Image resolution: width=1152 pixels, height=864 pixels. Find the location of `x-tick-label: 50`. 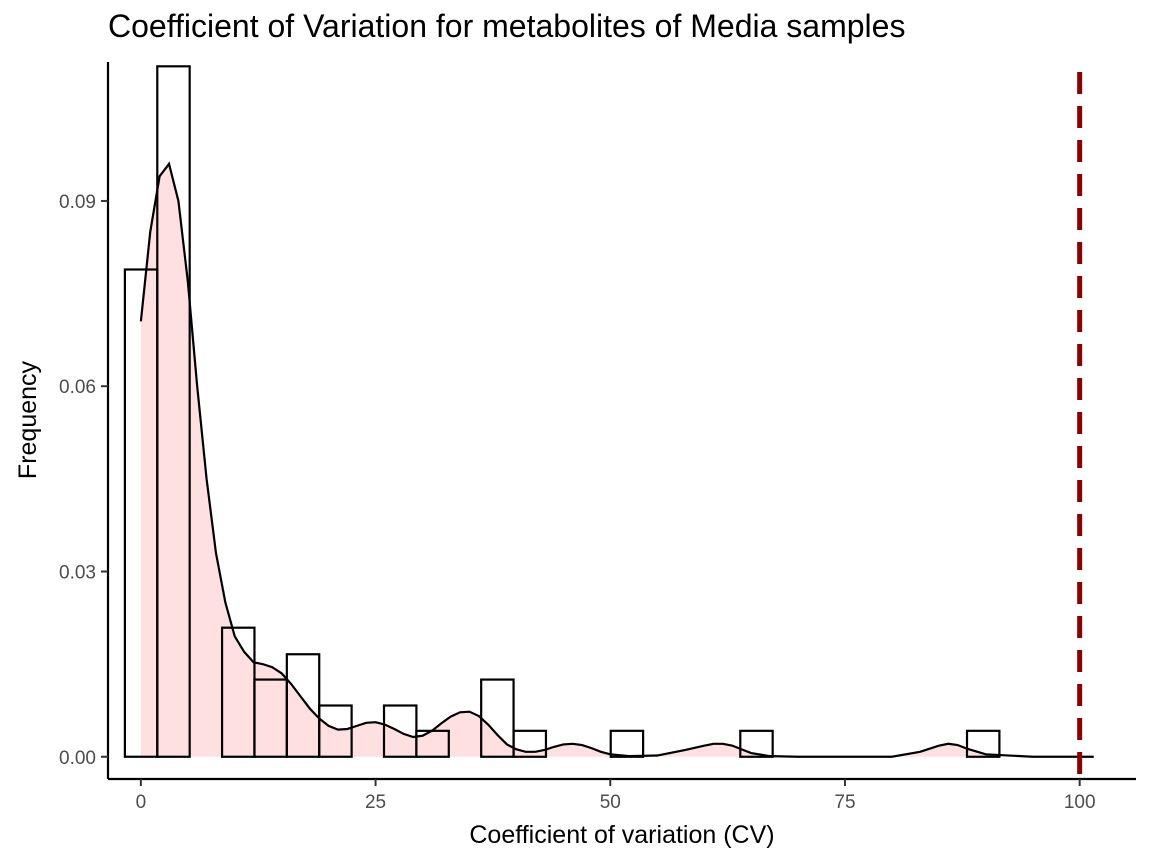

x-tick-label: 50 is located at coordinates (610, 802).